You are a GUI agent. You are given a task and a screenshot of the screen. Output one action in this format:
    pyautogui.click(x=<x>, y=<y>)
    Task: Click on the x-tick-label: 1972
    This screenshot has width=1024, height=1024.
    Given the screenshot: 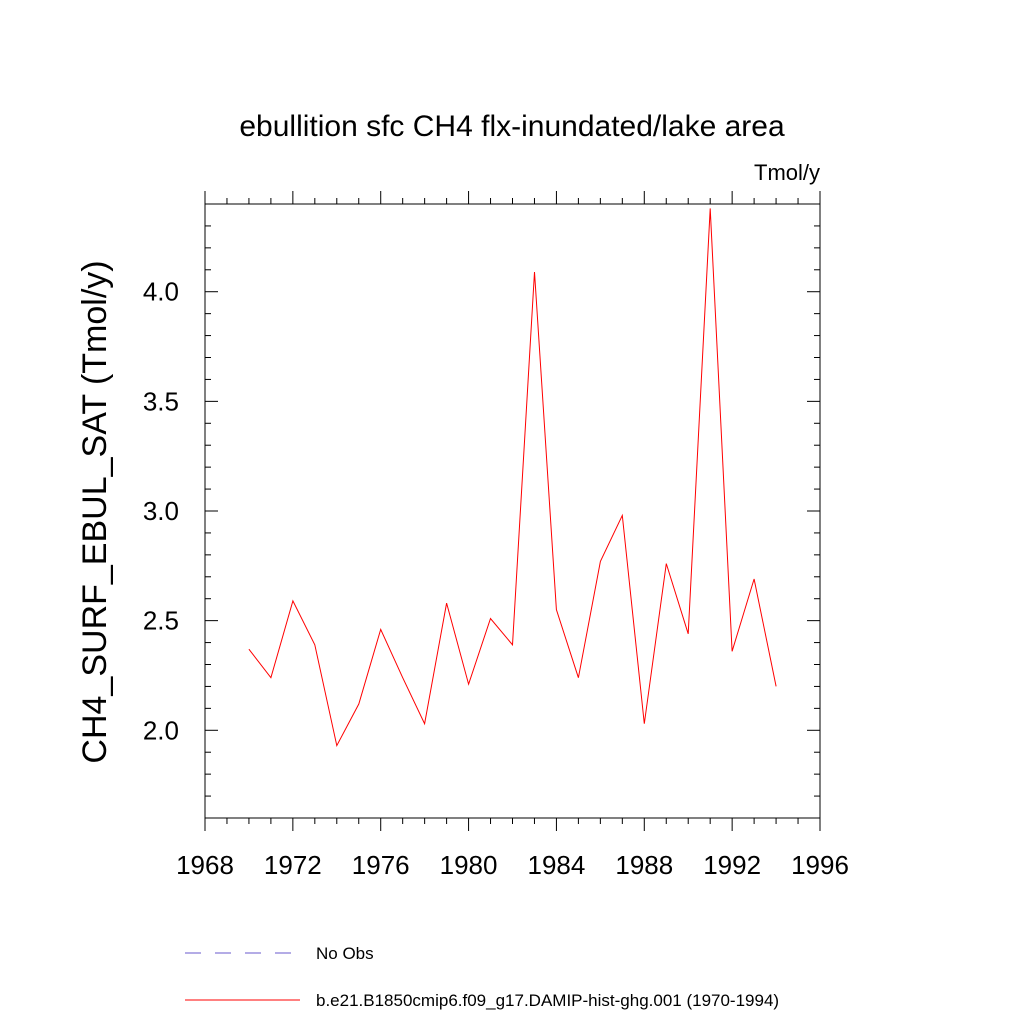 What is the action you would take?
    pyautogui.click(x=293, y=865)
    